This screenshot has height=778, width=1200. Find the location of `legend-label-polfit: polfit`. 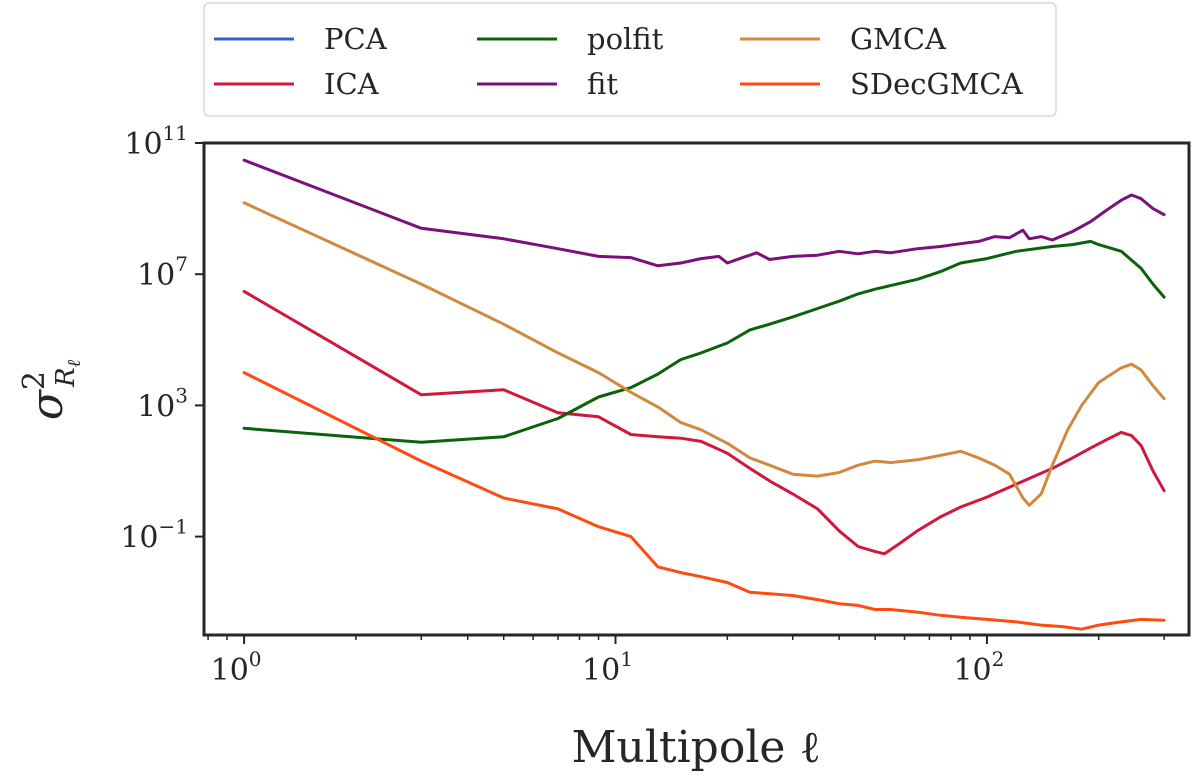

legend-label-polfit: polfit is located at coordinates (625, 39).